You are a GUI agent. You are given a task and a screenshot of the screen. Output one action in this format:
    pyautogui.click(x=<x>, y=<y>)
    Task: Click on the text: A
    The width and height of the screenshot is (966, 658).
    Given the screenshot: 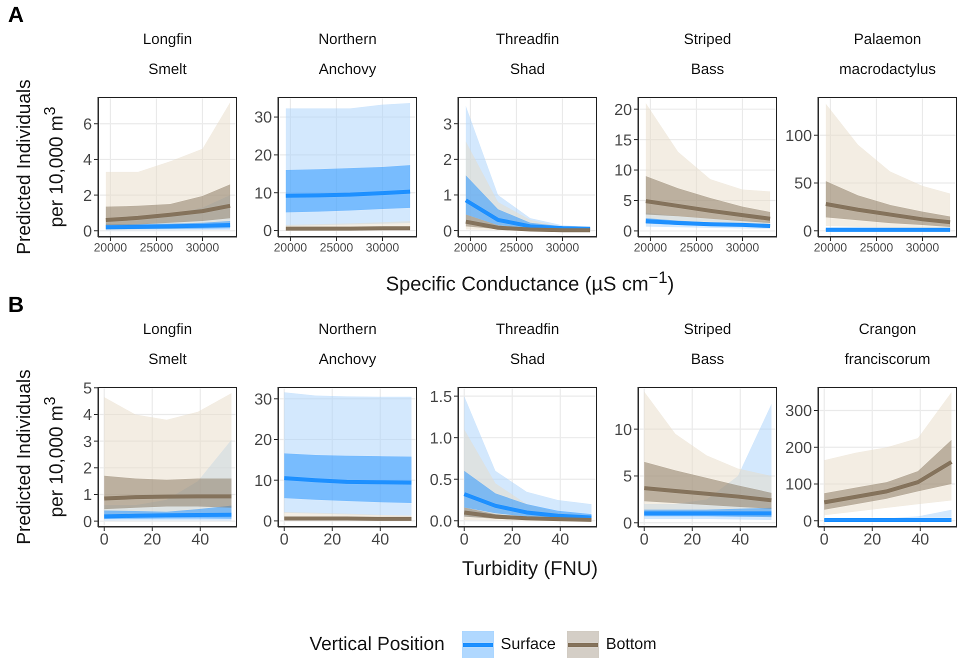 What is the action you would take?
    pyautogui.click(x=16, y=15)
    